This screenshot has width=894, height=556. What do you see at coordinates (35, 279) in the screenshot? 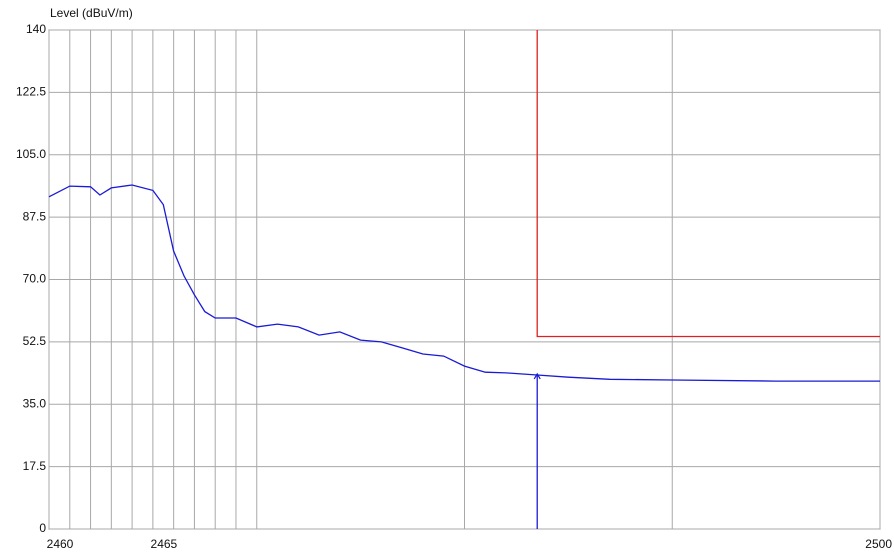
I see `y-tick-label: 70.0` at bounding box center [35, 279].